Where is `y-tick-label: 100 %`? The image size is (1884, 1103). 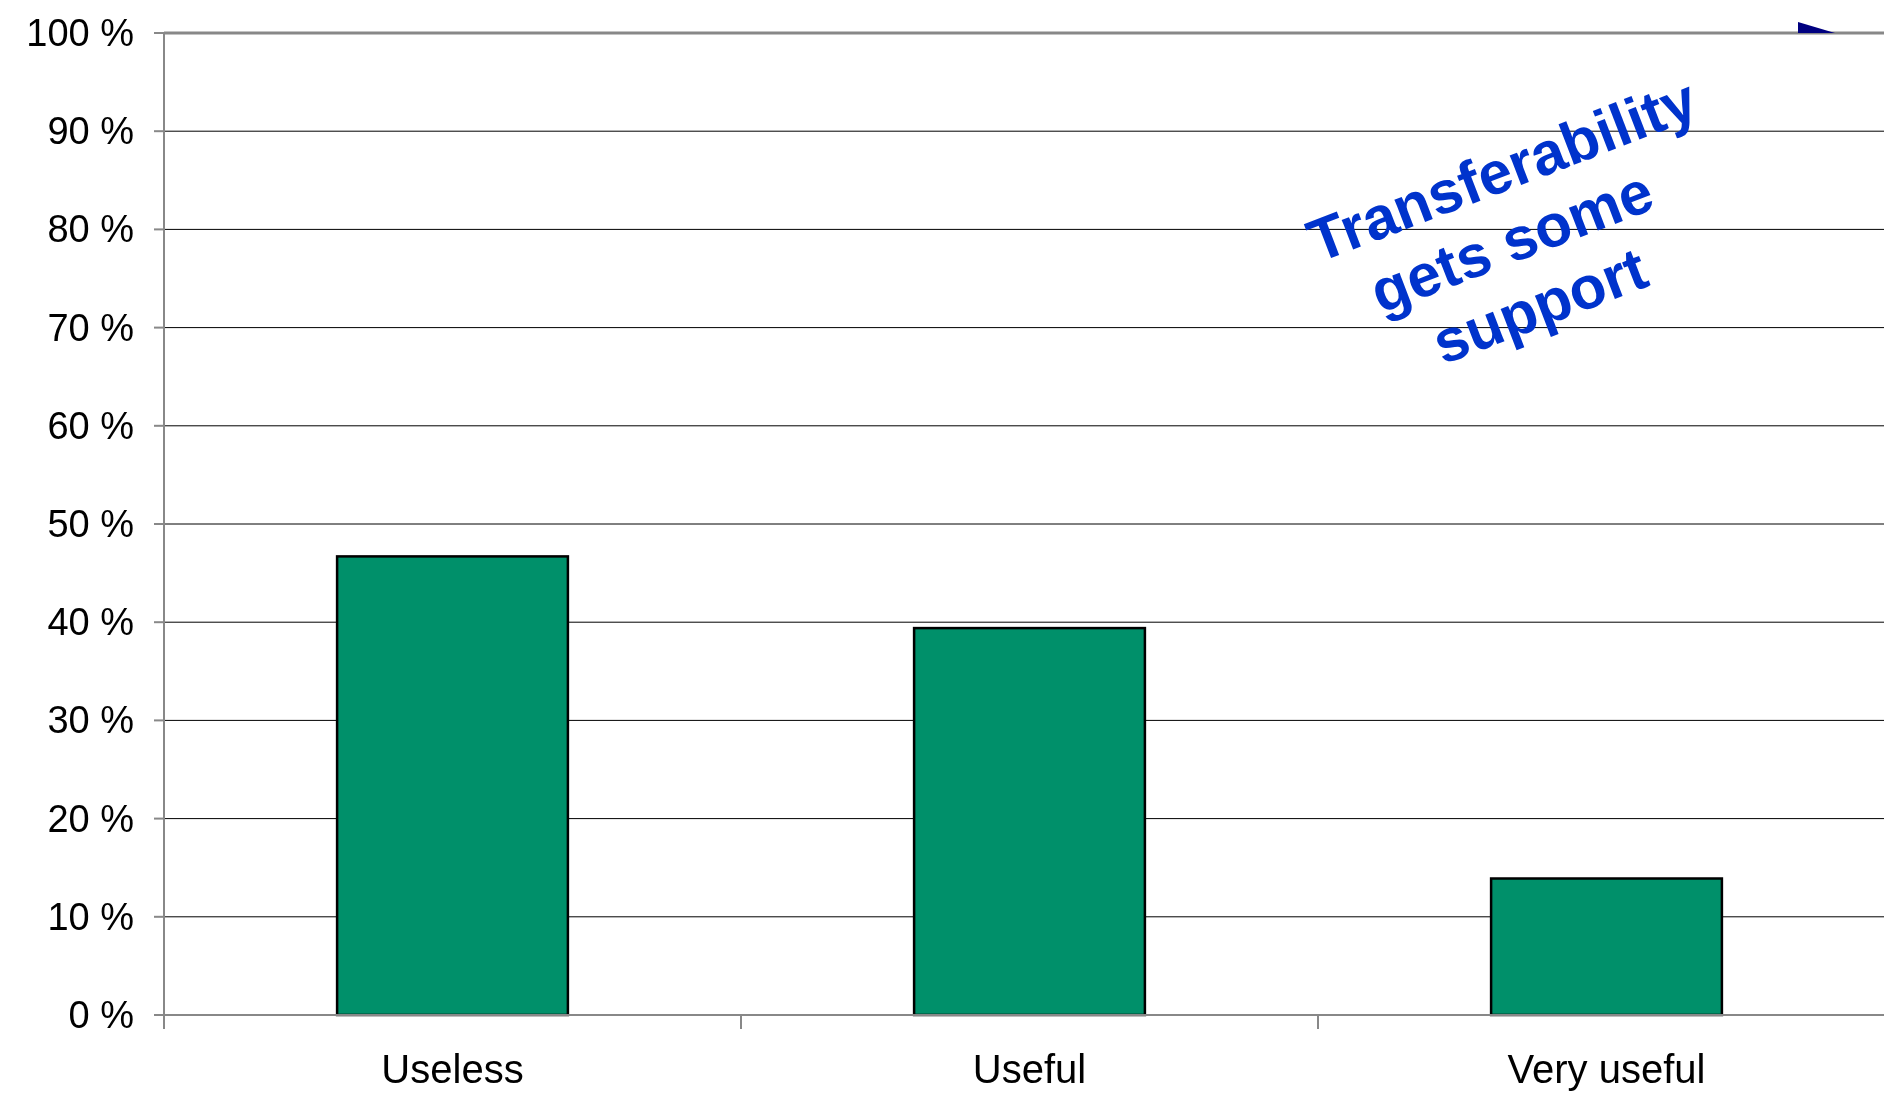 y-tick-label: 100 % is located at coordinates (80, 33).